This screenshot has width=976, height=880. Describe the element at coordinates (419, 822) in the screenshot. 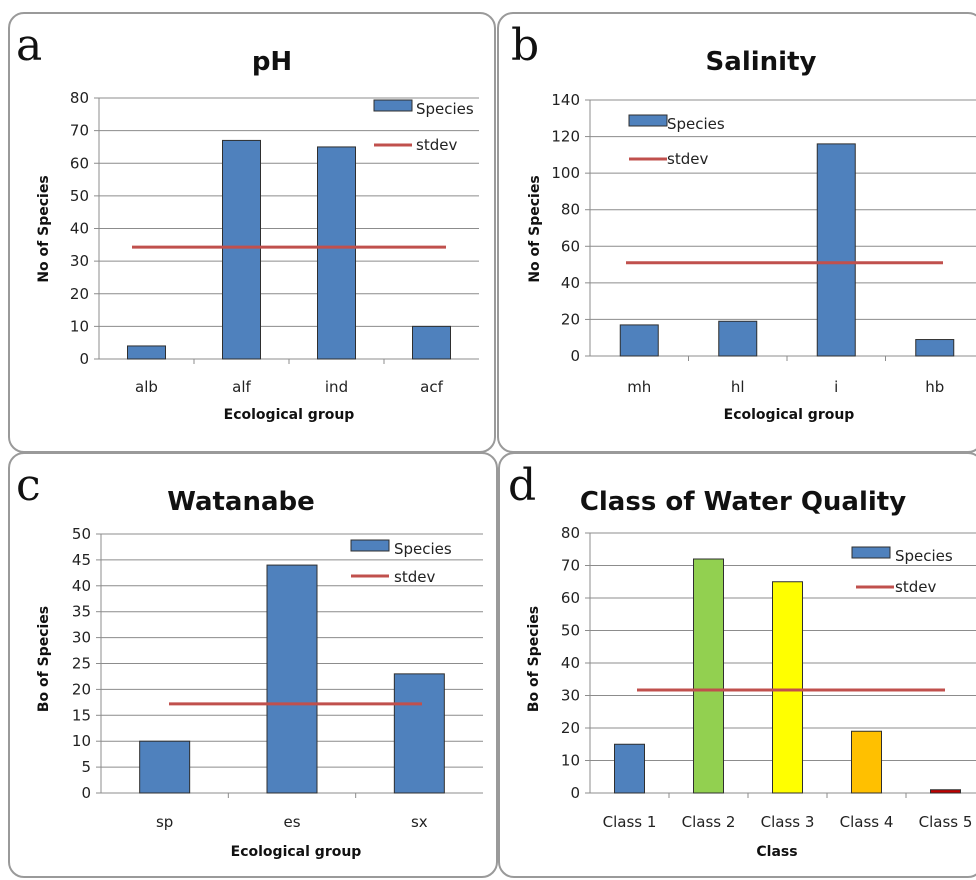

I see `x-tick-label: sx` at that location.